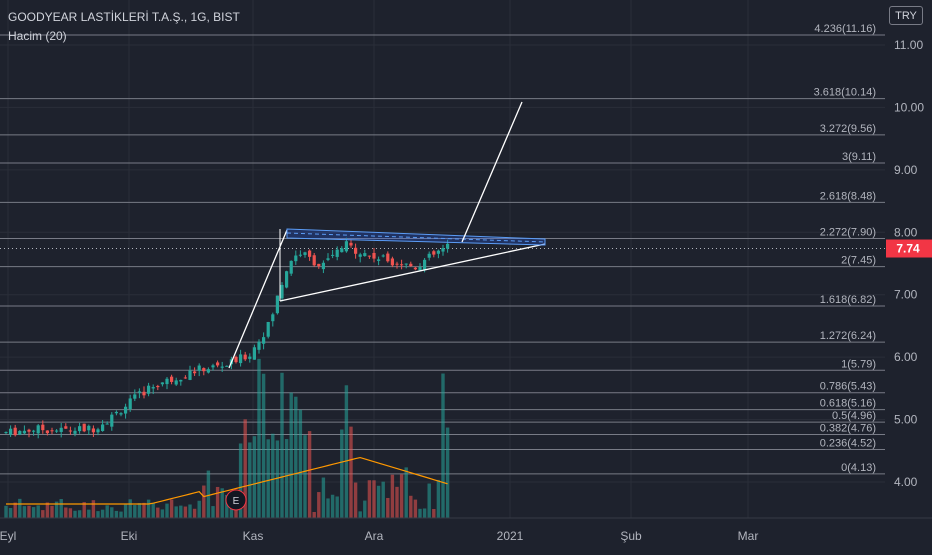 The height and width of the screenshot is (555, 932). I want to click on triangle-support-line, so click(412, 272).